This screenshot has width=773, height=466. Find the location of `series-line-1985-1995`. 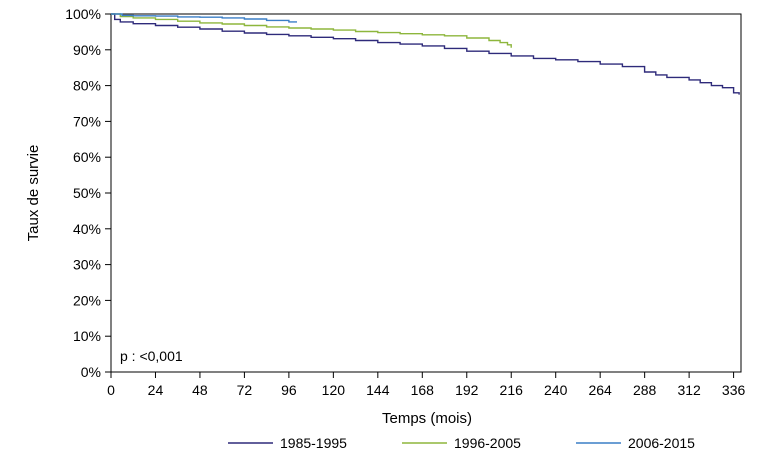

series-line-1985-1995 is located at coordinates (425, 54).